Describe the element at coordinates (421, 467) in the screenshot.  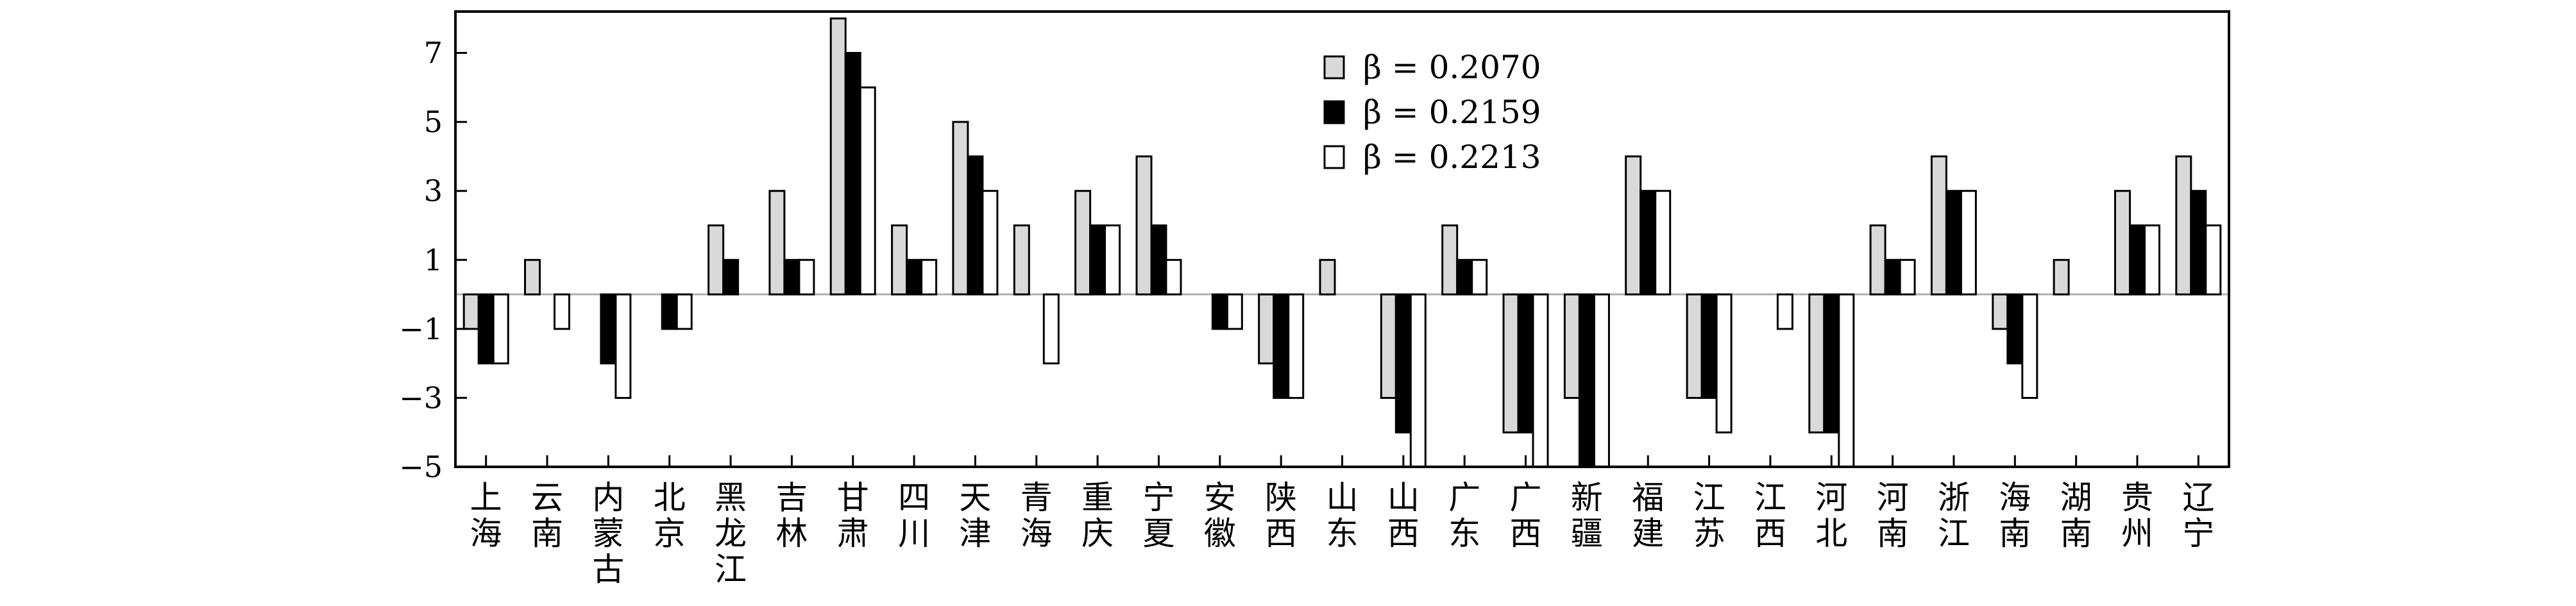
I see `y-tick-label: −5` at that location.